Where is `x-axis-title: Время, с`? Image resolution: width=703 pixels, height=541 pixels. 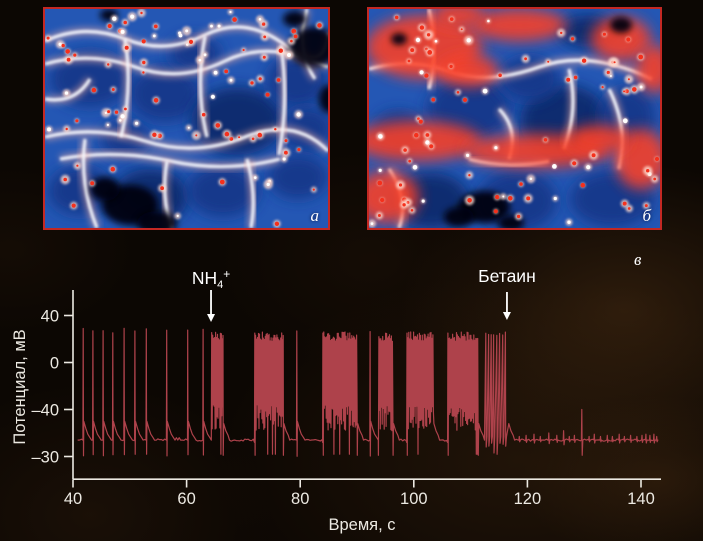
x-axis-title: Время, с is located at coordinates (361, 525).